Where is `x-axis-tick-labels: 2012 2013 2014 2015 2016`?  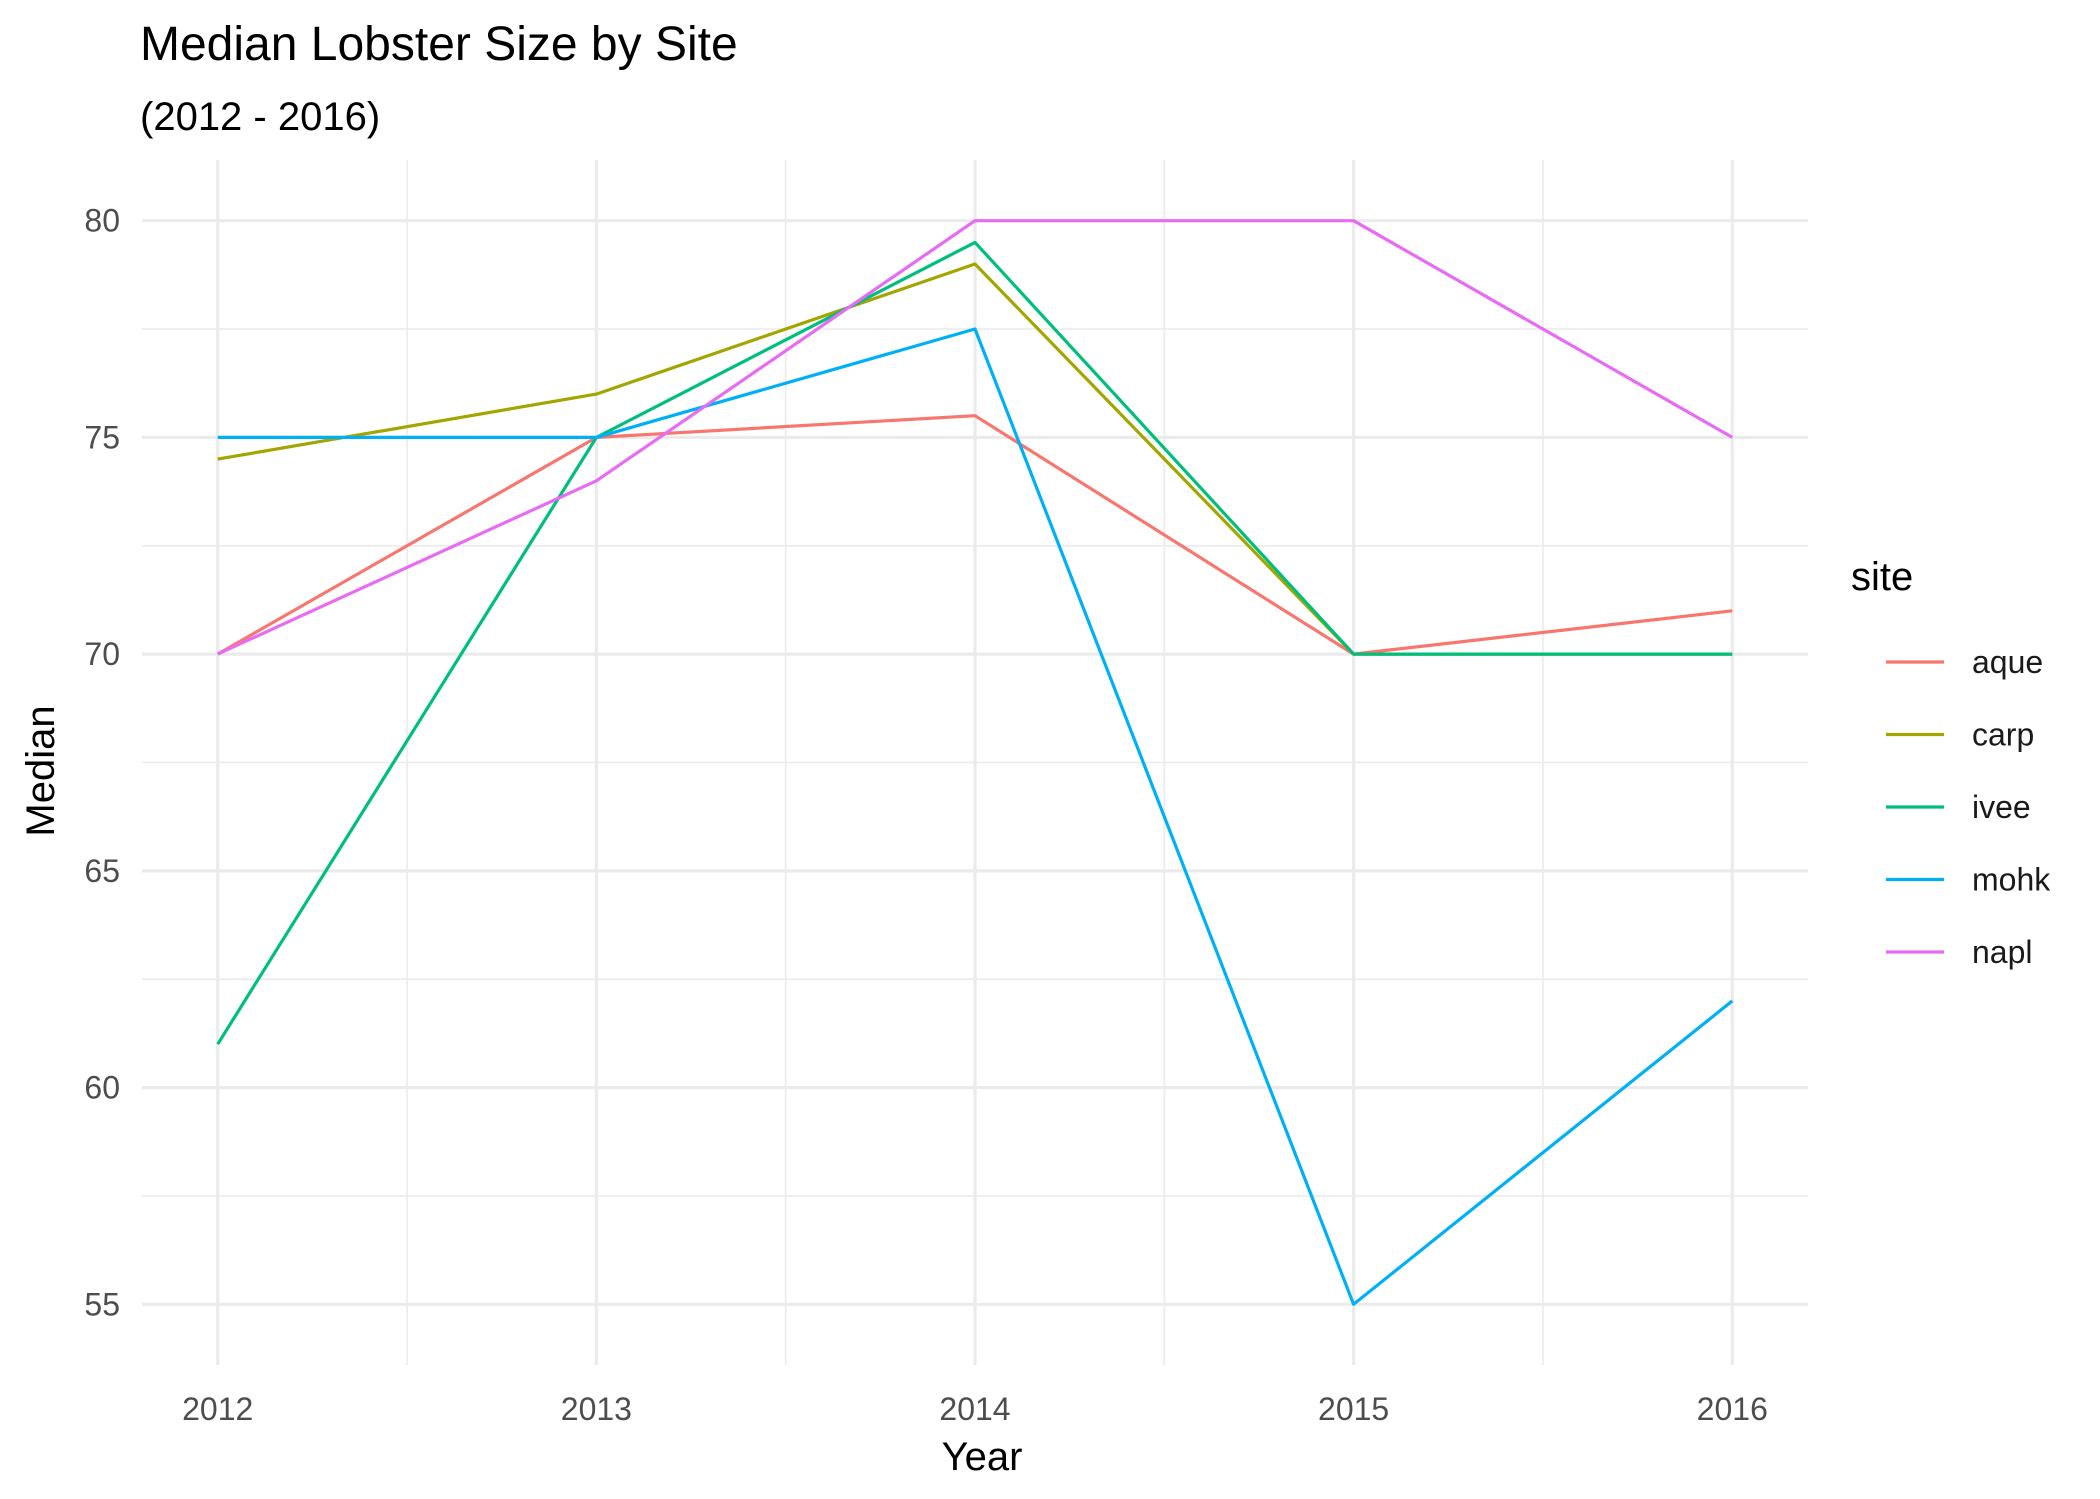 x-axis-tick-labels: 2012 2013 2014 2015 2016 is located at coordinates (975, 1409).